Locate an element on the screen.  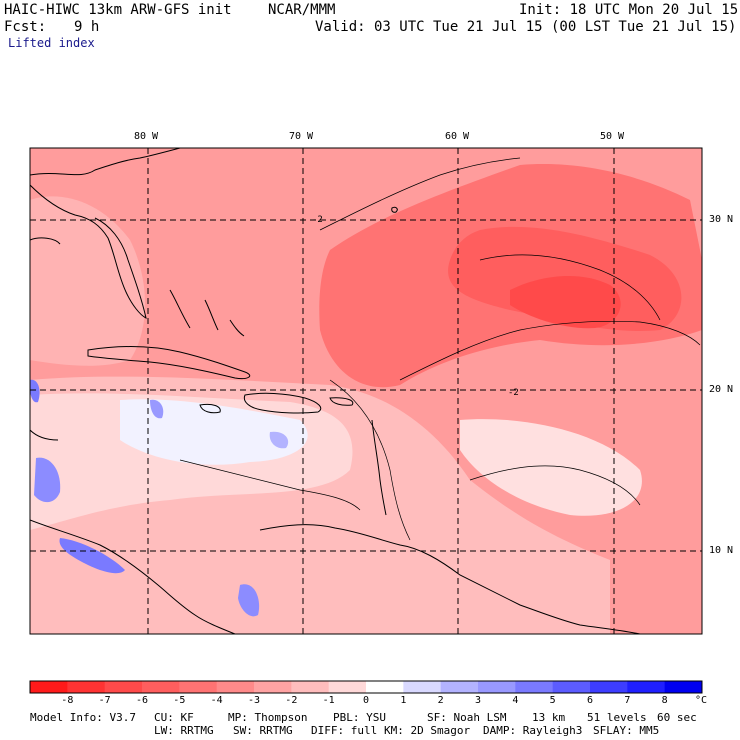
footer-sflay: SFLAY: MM5 is located at coordinates (626, 730).